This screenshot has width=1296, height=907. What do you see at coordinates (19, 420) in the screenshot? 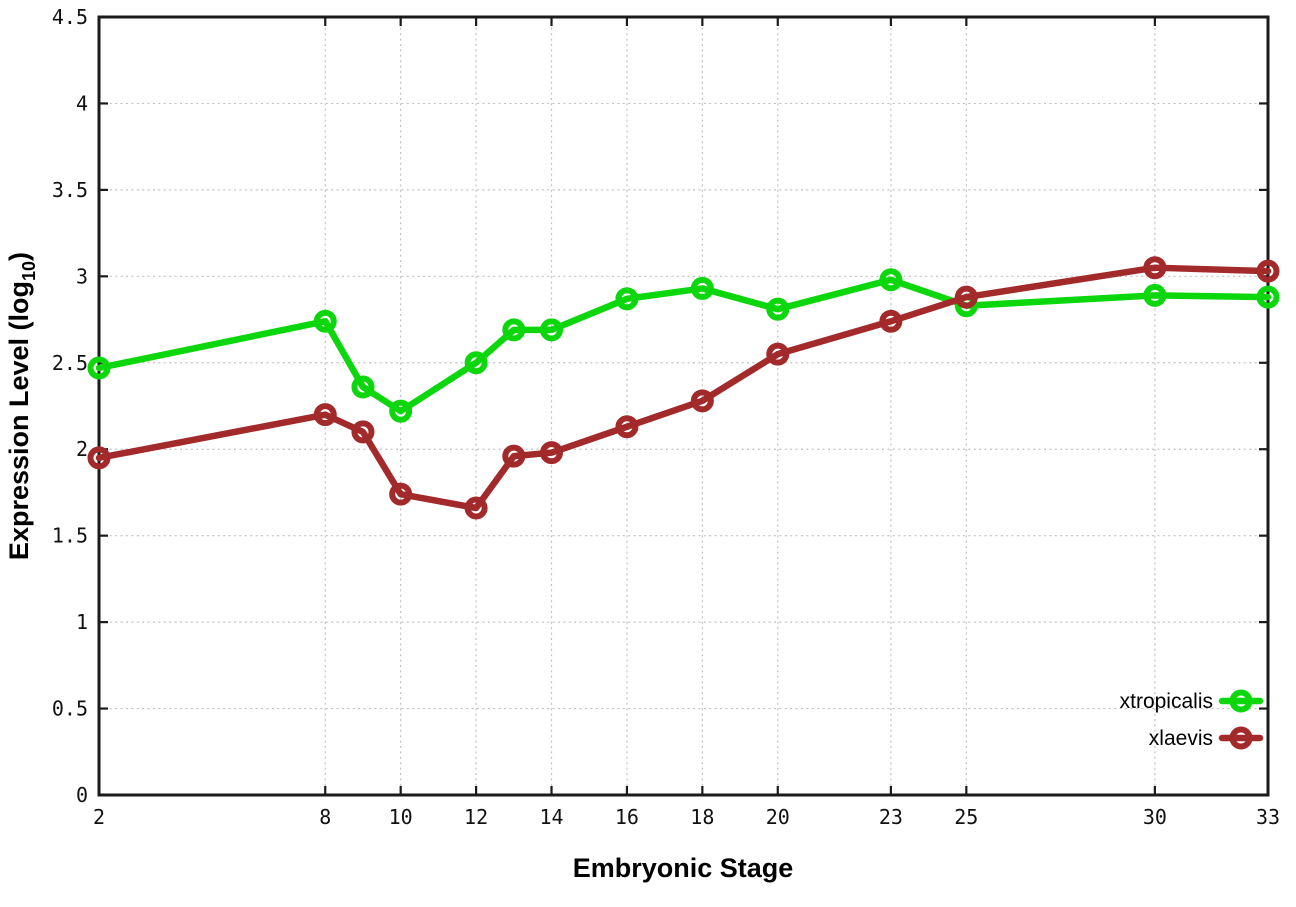
I see `y-axis-title-main: Expression Level (log` at bounding box center [19, 420].